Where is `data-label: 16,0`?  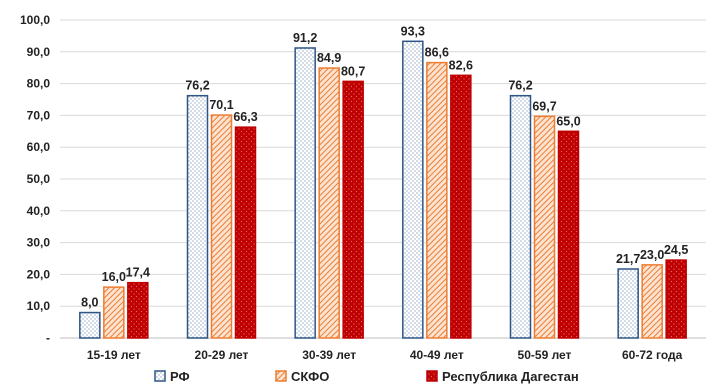
data-label: 16,0 is located at coordinates (114, 277).